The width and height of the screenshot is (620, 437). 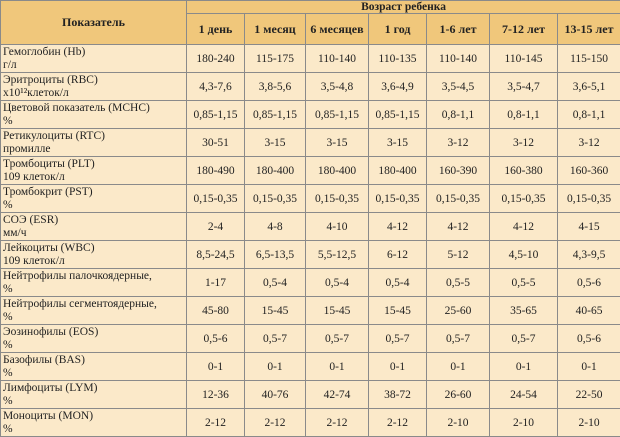 I want to click on value-cell: 3,8-5,6, so click(x=275, y=87).